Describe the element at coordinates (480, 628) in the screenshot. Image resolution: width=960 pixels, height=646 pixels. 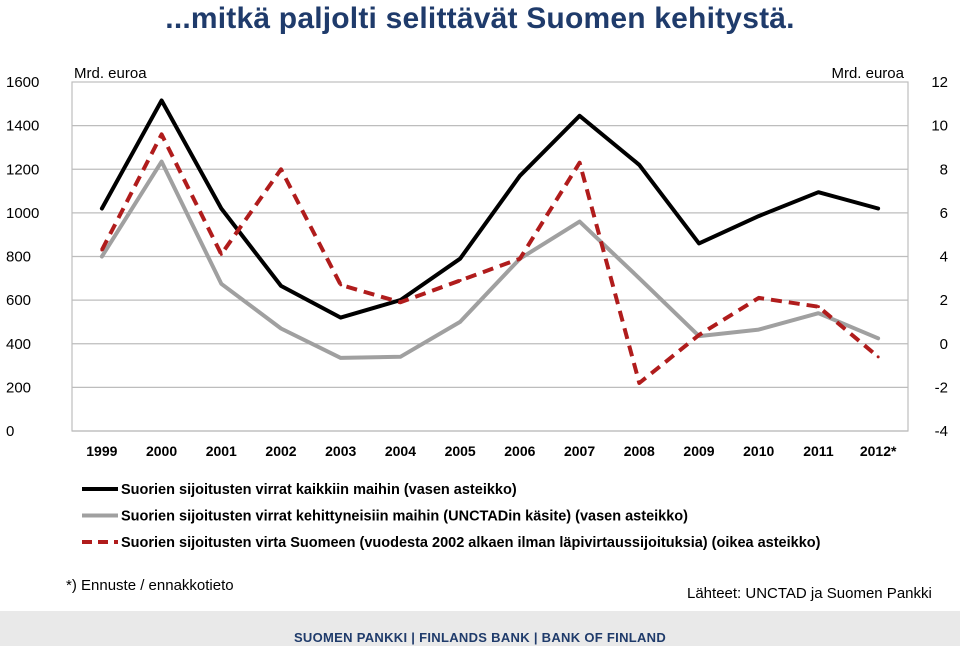
I see `footer-band` at that location.